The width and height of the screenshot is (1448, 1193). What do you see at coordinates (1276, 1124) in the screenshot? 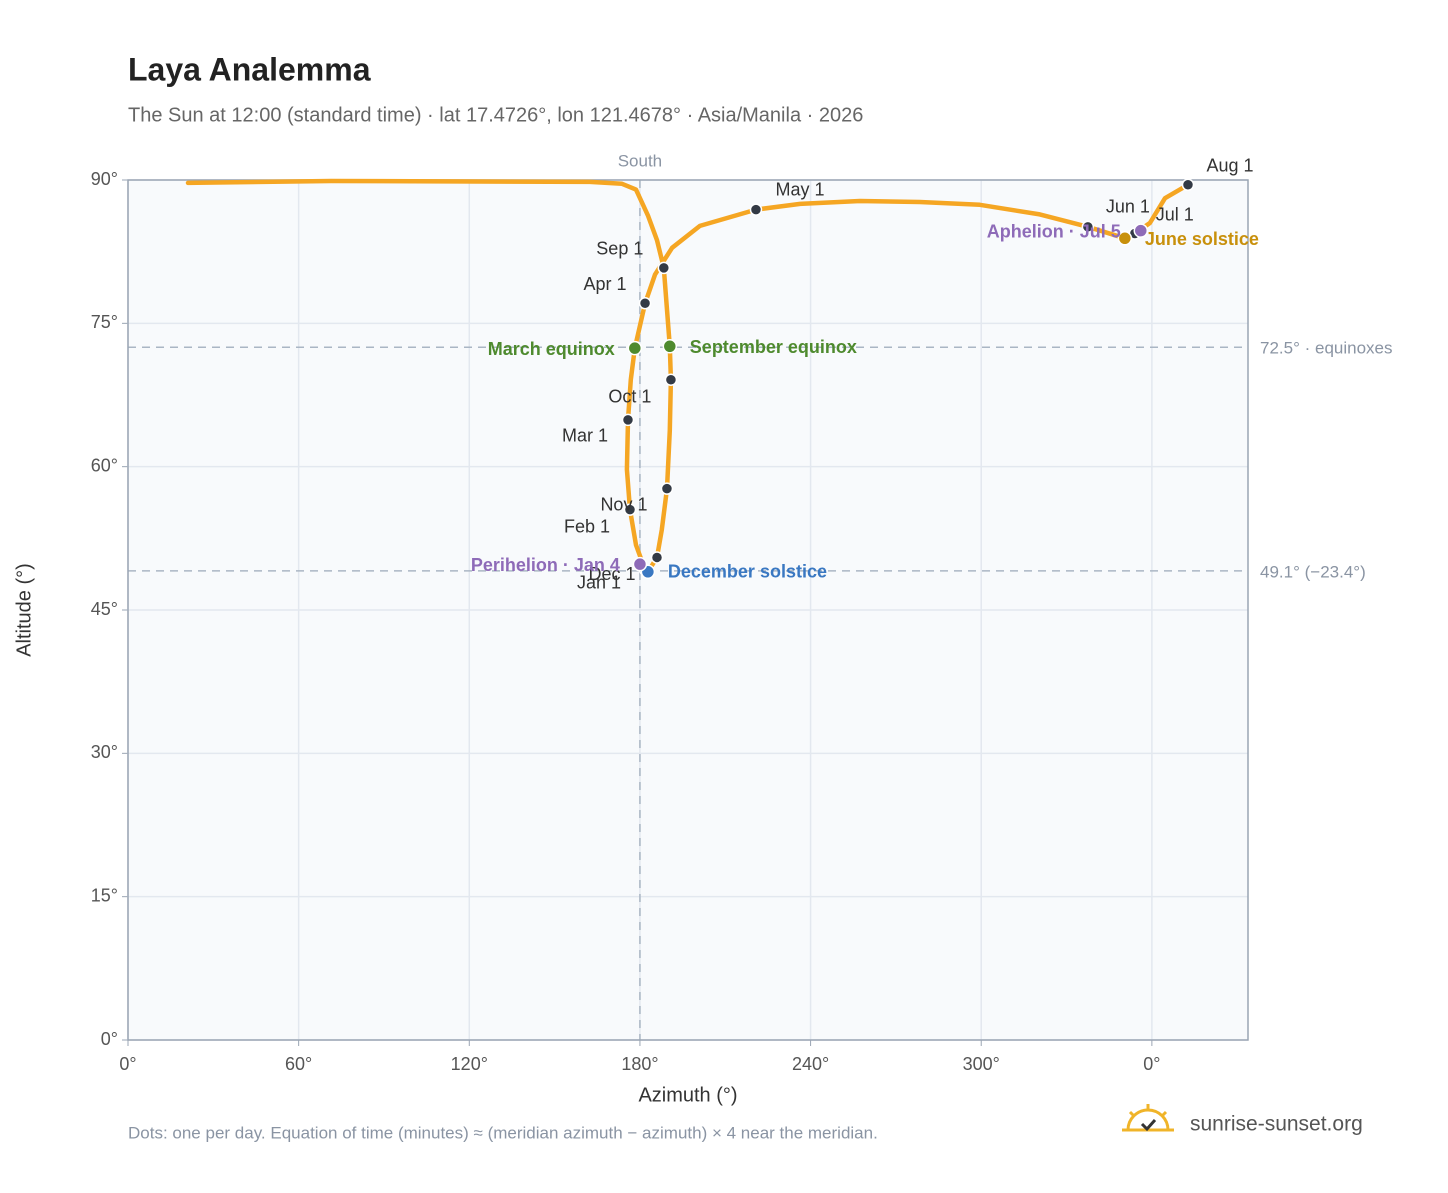
I see `logo-text: sunrise-sunset.org` at bounding box center [1276, 1124].